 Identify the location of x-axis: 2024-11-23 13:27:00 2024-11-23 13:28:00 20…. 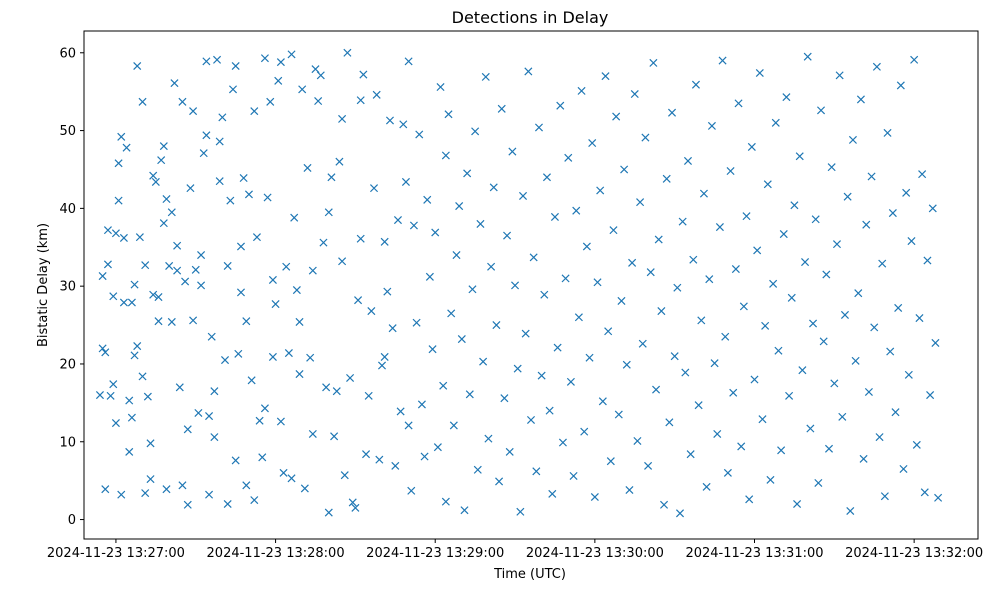
(515, 550).